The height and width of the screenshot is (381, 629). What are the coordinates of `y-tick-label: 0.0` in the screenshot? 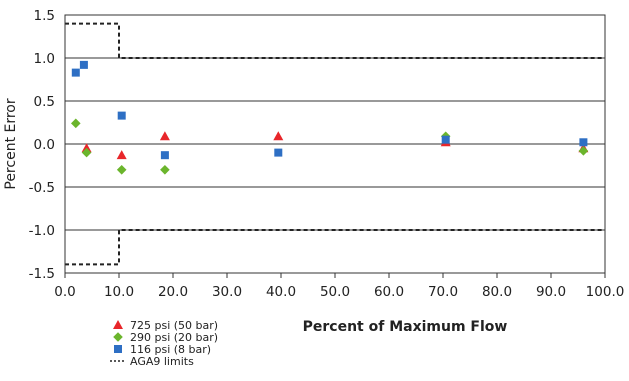 It's located at (44, 145).